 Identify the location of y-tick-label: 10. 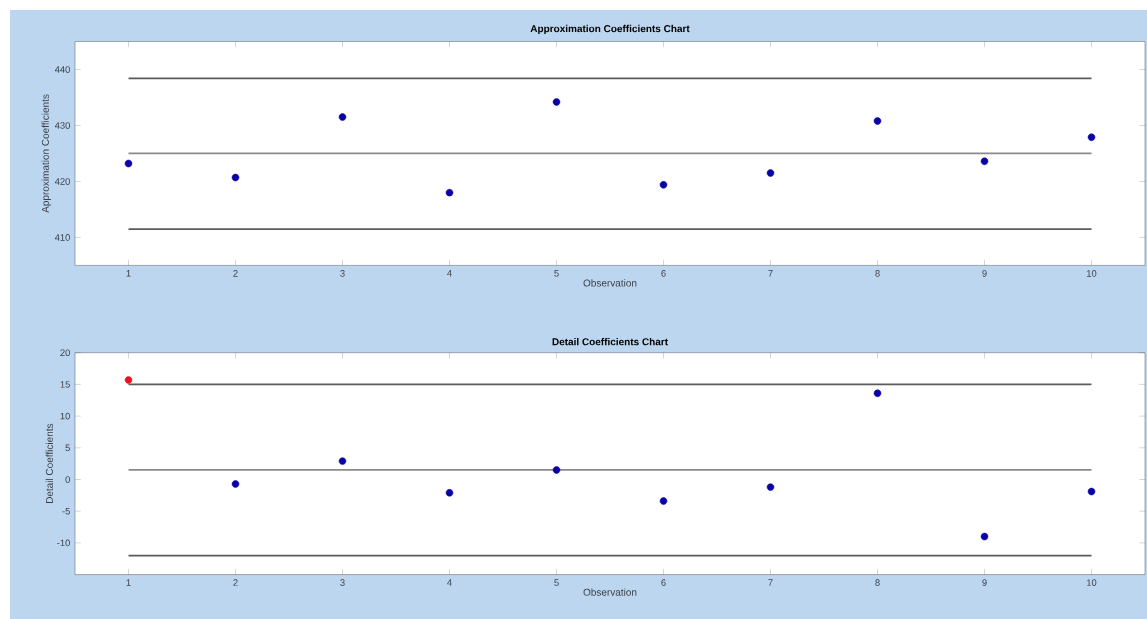
(65, 416).